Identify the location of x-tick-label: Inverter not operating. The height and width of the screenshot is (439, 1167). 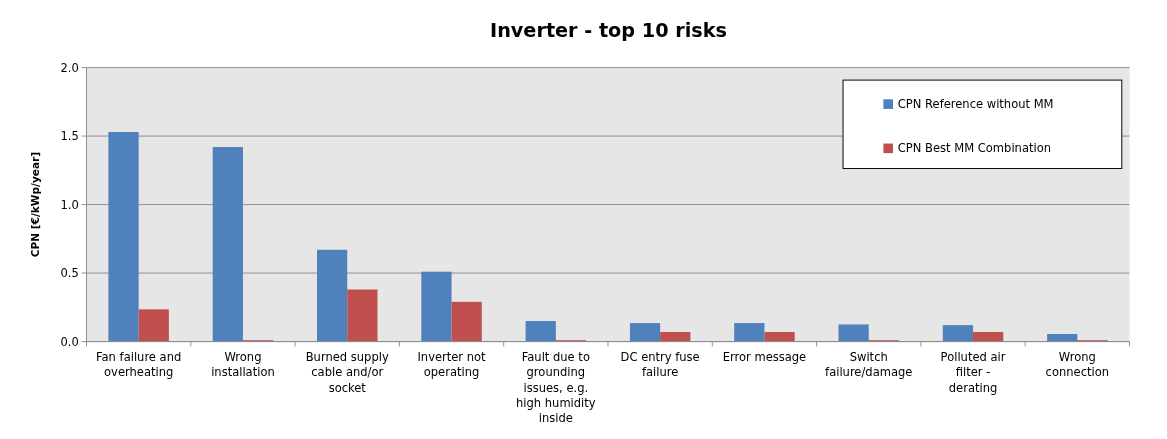
(452, 364).